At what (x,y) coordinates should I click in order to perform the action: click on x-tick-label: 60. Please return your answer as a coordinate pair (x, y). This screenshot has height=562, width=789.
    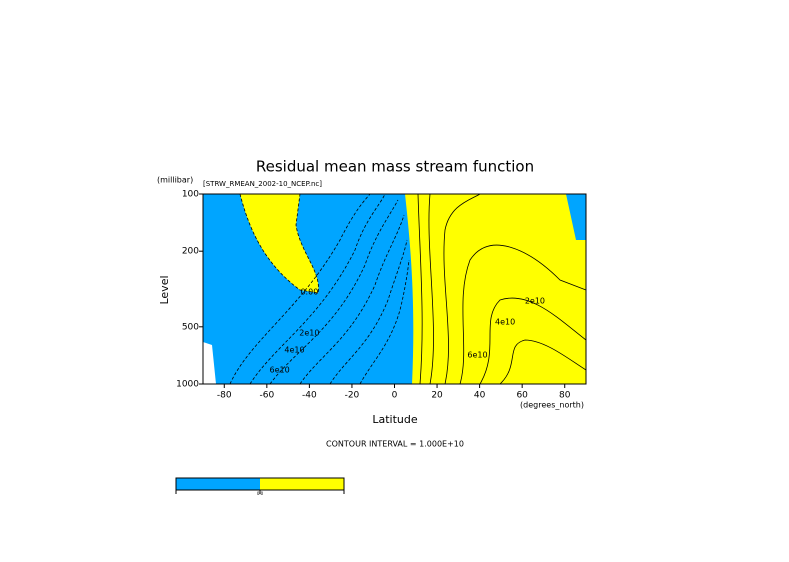
    Looking at the image, I should click on (522, 396).